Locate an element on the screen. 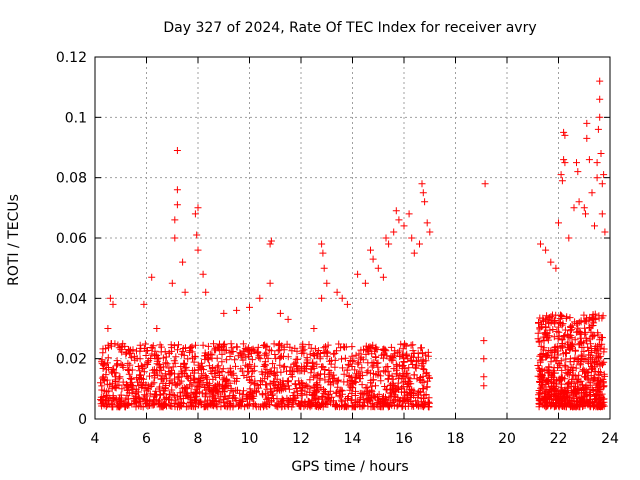  x-tick-label: 12 is located at coordinates (301, 439).